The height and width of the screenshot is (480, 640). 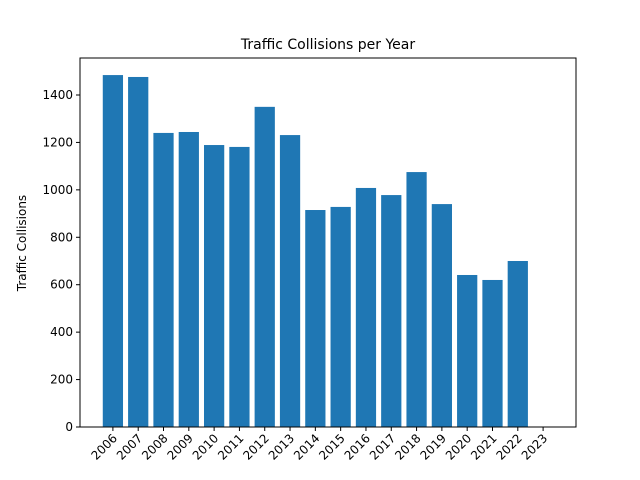 What do you see at coordinates (61, 332) in the screenshot?
I see `y-tick-label: 400` at bounding box center [61, 332].